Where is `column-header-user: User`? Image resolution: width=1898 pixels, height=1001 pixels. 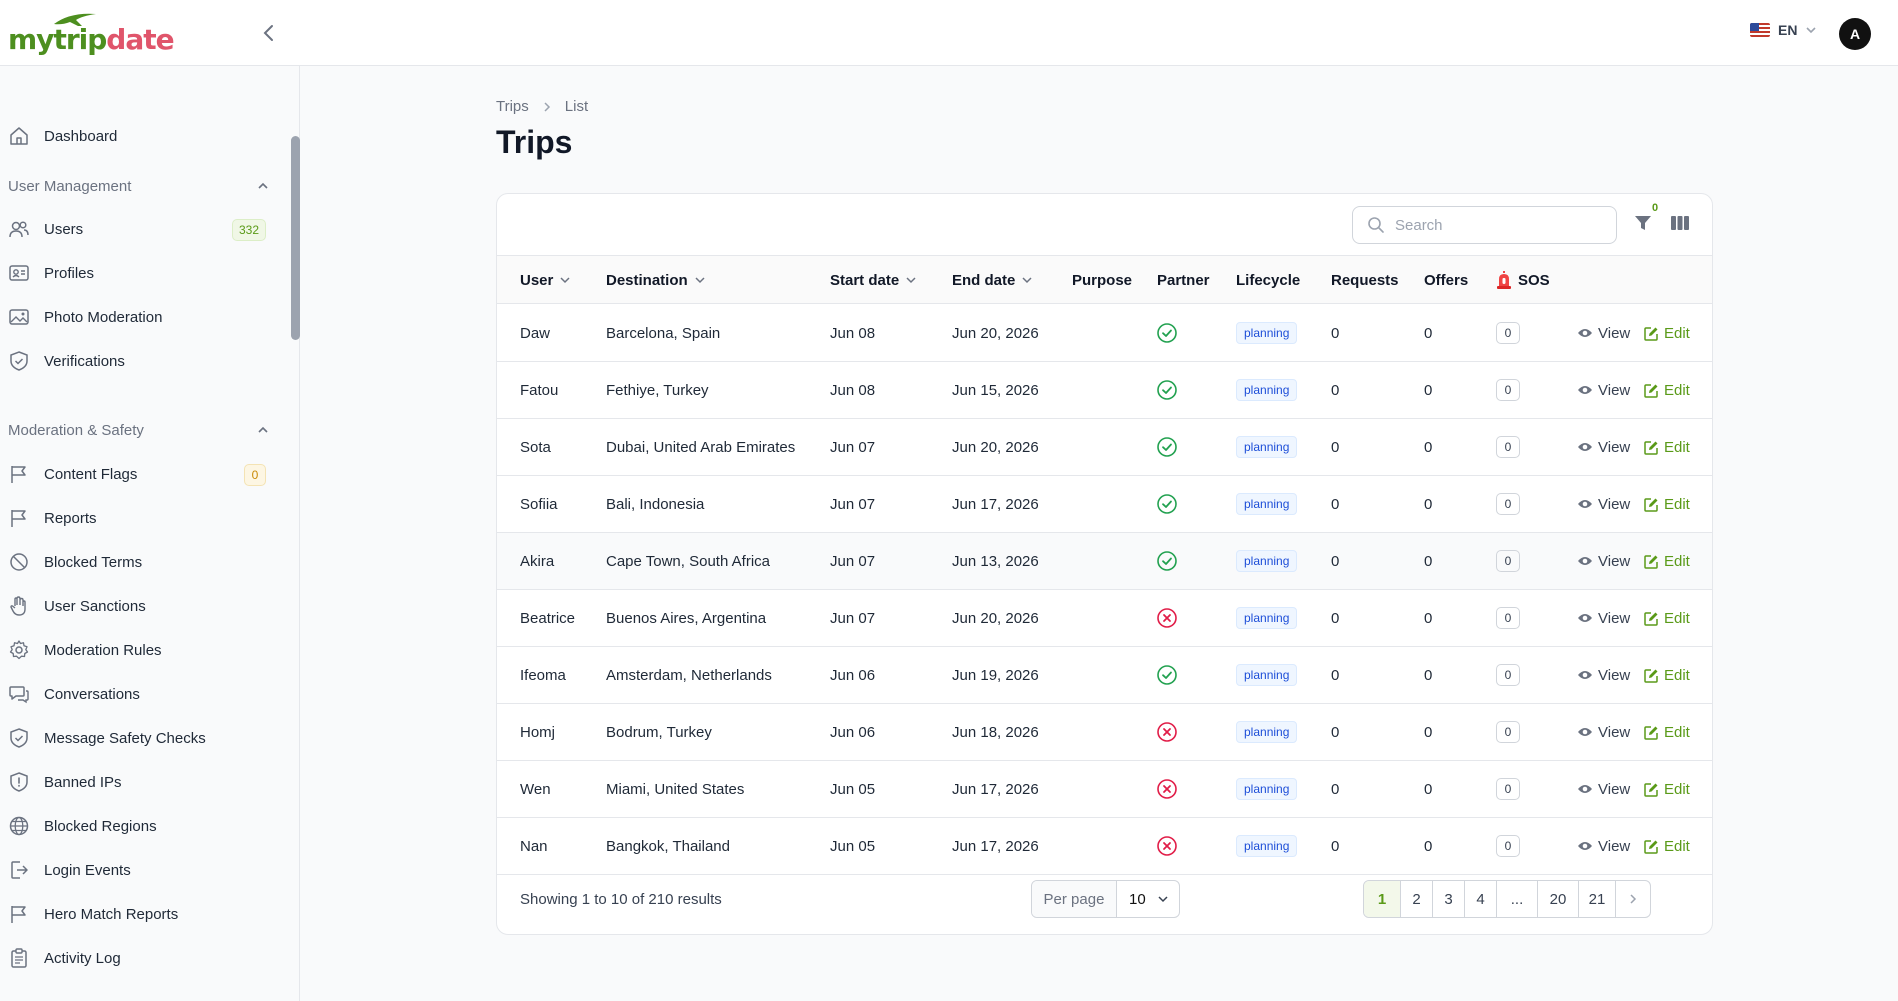 column-header-user: User is located at coordinates (545, 280).